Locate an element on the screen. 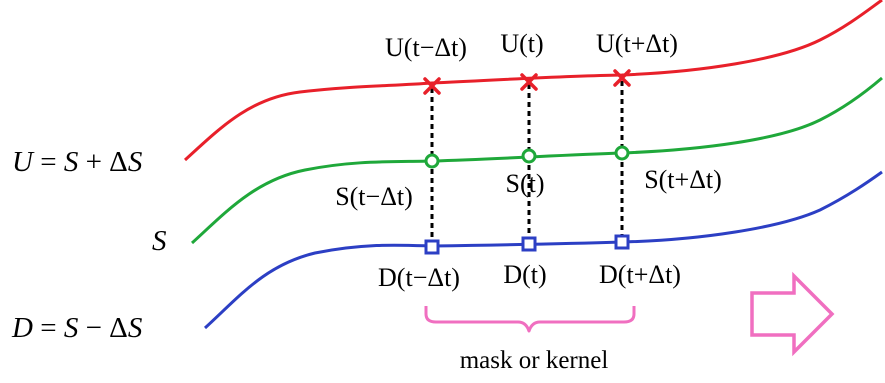 The image size is (885, 383). label-s-t: S(t) is located at coordinates (525, 183).